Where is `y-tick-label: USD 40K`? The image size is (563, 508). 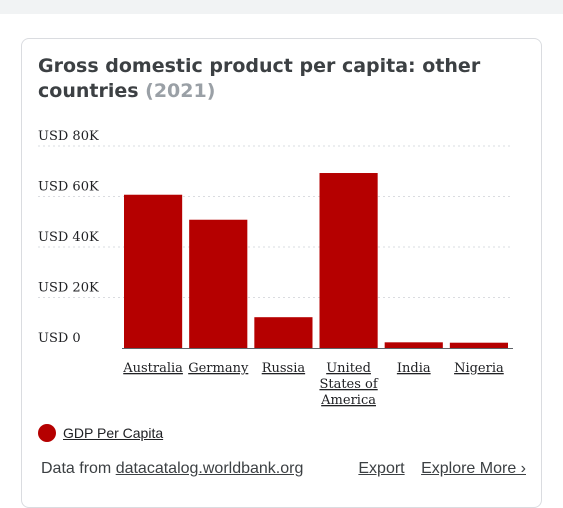
y-tick-label: USD 40K is located at coordinates (68, 237).